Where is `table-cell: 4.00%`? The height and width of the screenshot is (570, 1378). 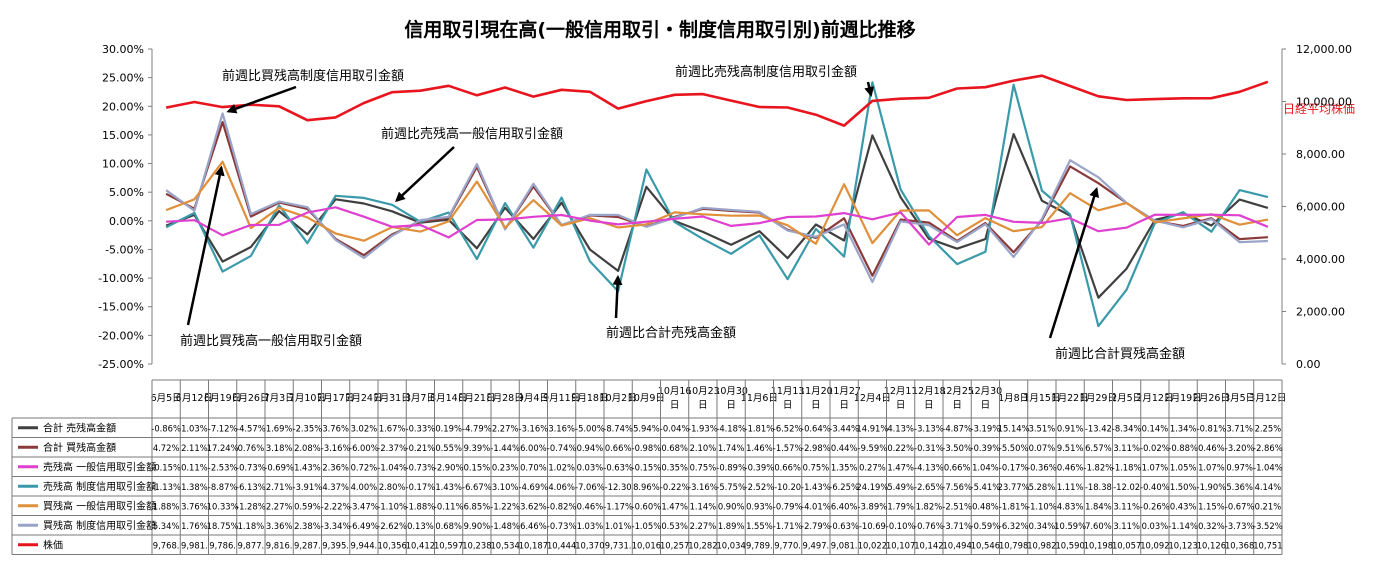
table-cell: 4.00% is located at coordinates (364, 487).